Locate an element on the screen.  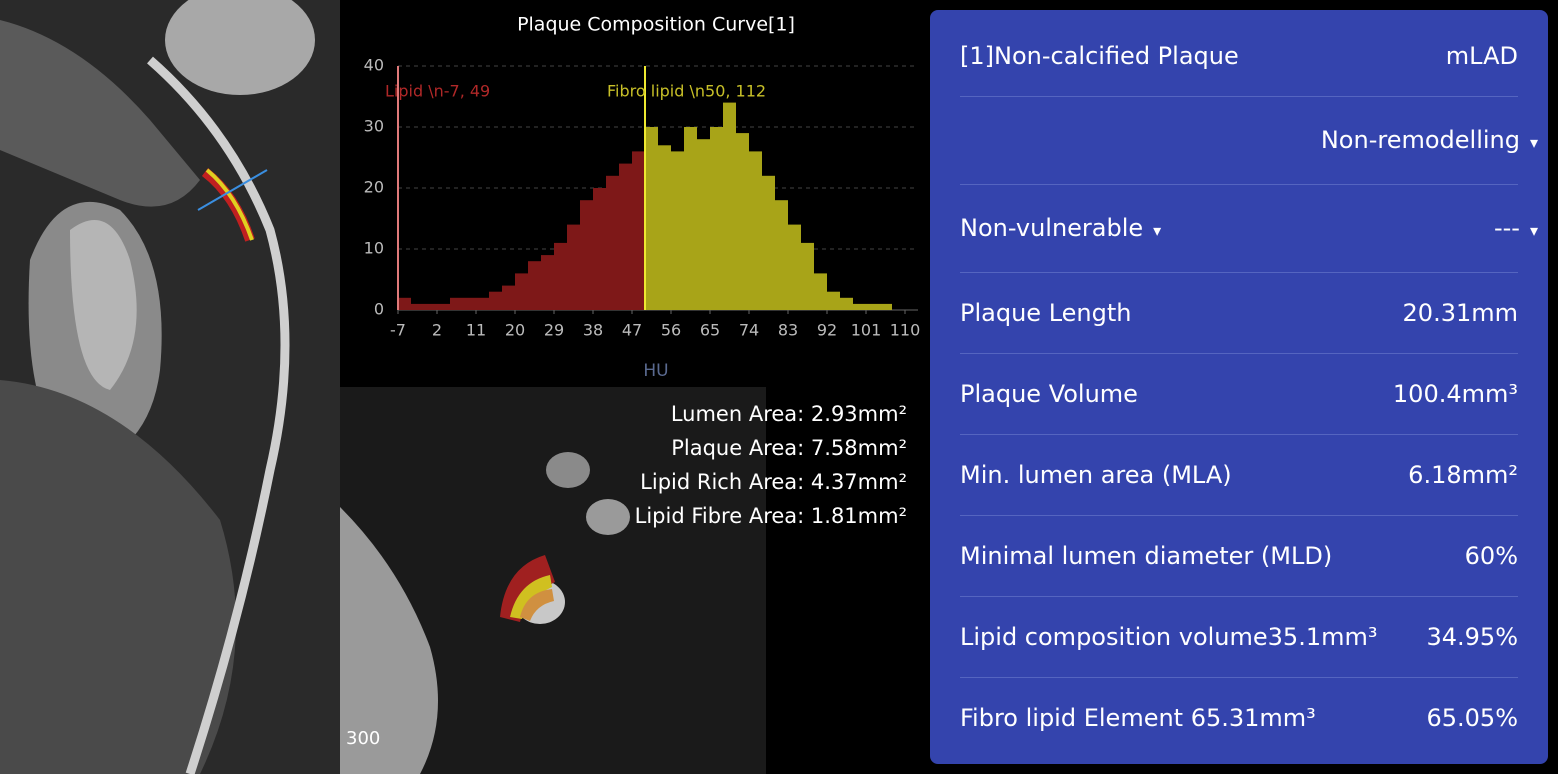
measurement: Plaque Area: 7.58mm² is located at coordinates (789, 448).